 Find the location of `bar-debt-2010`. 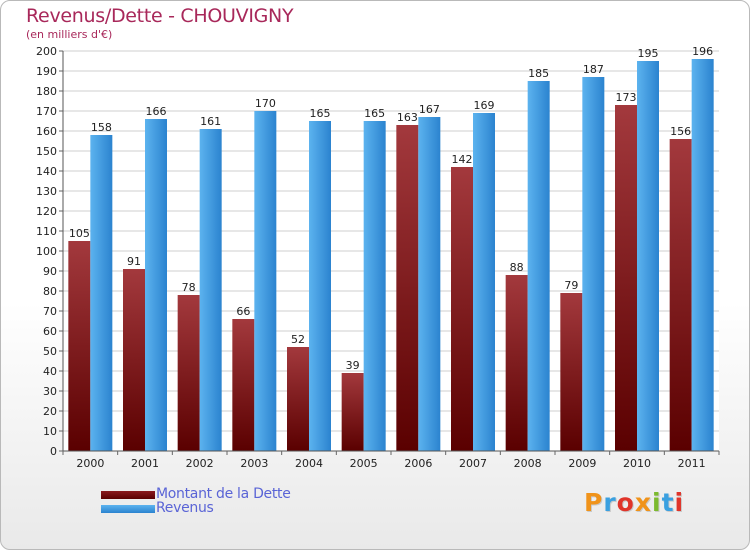

bar-debt-2010 is located at coordinates (626, 278).